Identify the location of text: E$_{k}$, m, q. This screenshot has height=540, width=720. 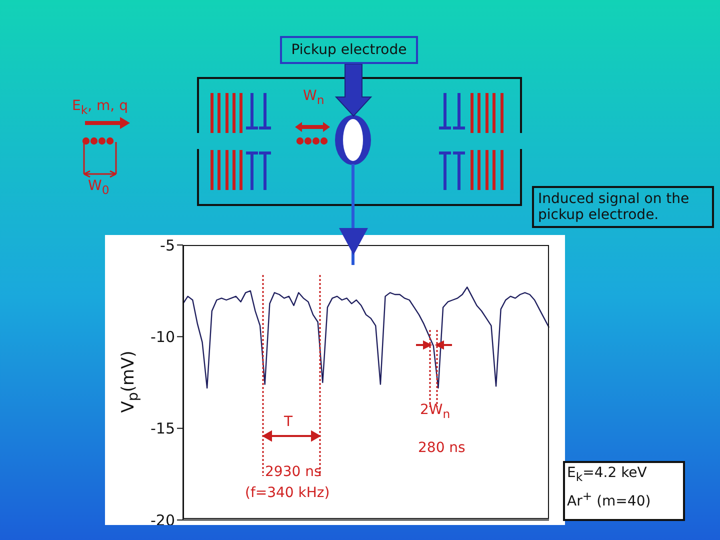
(100, 107).